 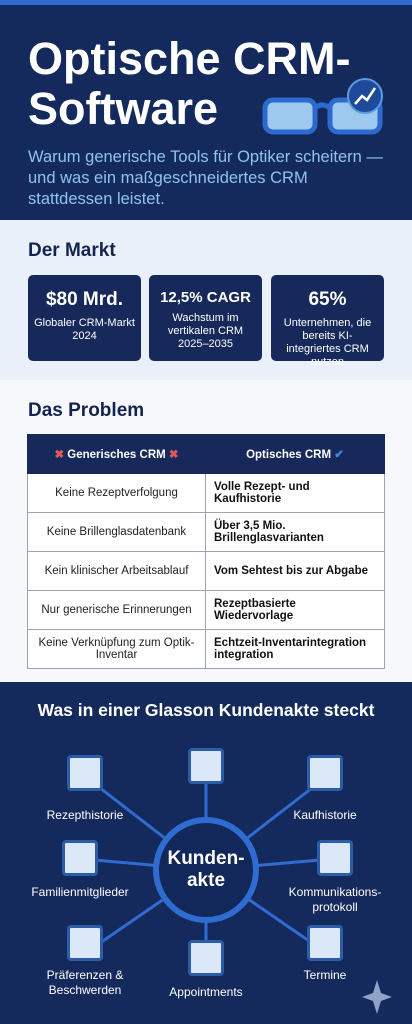 I want to click on table-cell: Über 3,5 Mio. Brillenglasvarianten, so click(x=295, y=532).